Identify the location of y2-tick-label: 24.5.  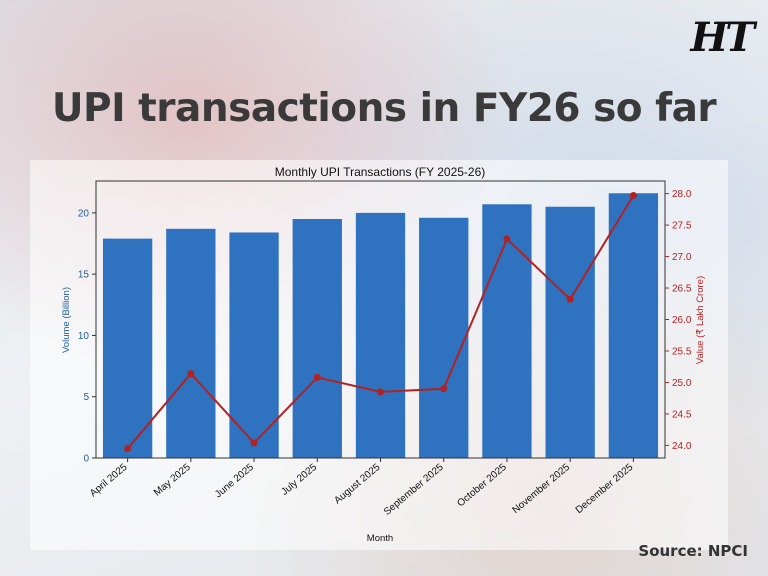
(682, 414).